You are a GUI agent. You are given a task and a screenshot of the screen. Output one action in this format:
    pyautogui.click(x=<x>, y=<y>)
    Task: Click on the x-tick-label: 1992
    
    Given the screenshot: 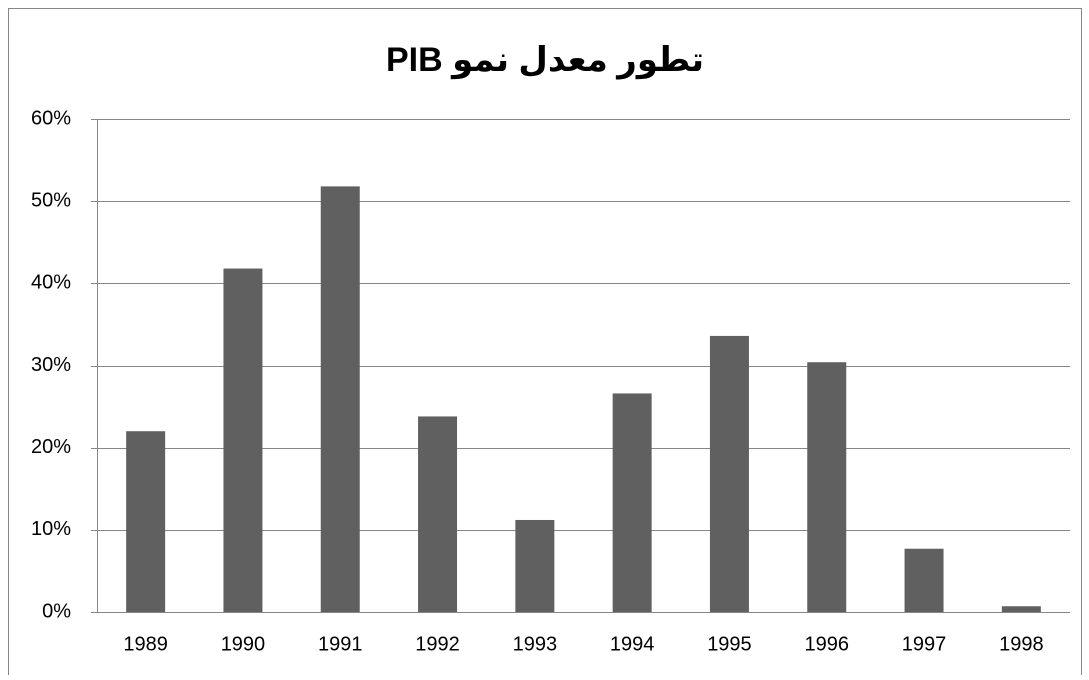 What is the action you would take?
    pyautogui.click(x=437, y=644)
    